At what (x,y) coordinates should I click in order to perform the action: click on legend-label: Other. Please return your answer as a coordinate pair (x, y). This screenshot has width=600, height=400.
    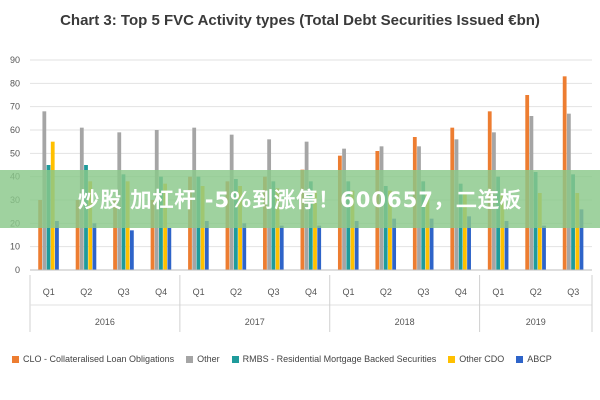
    Looking at the image, I should click on (208, 359).